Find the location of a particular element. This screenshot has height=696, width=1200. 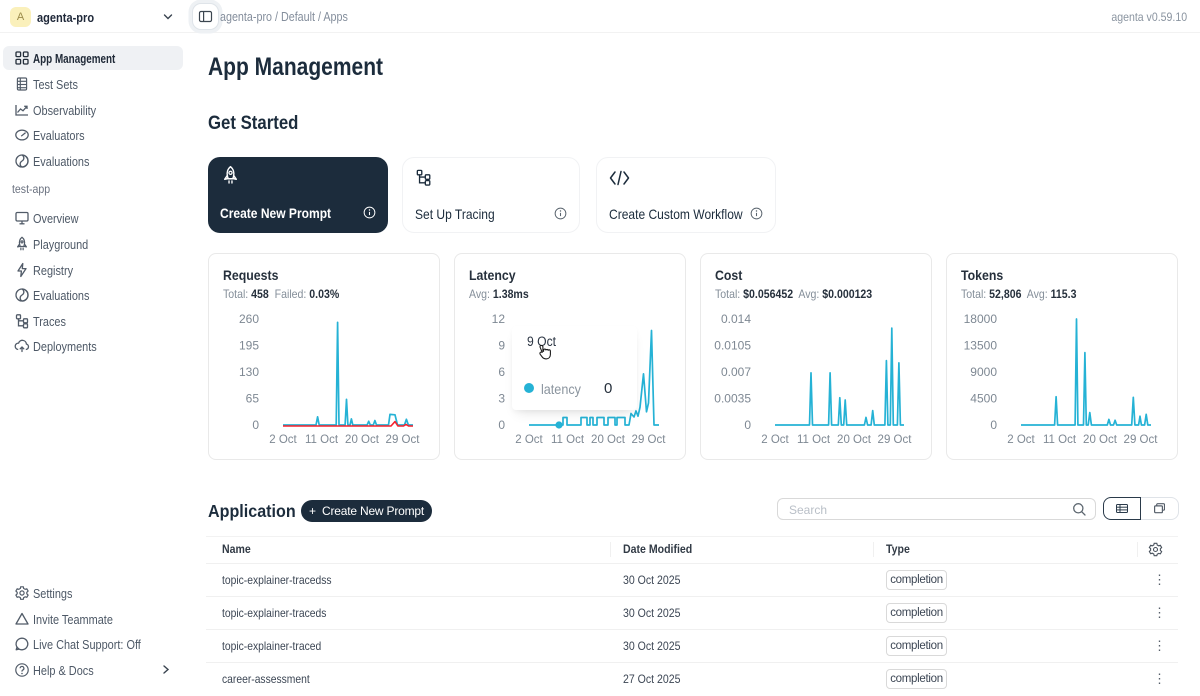

svg-text: 18000 is located at coordinates (981, 319).